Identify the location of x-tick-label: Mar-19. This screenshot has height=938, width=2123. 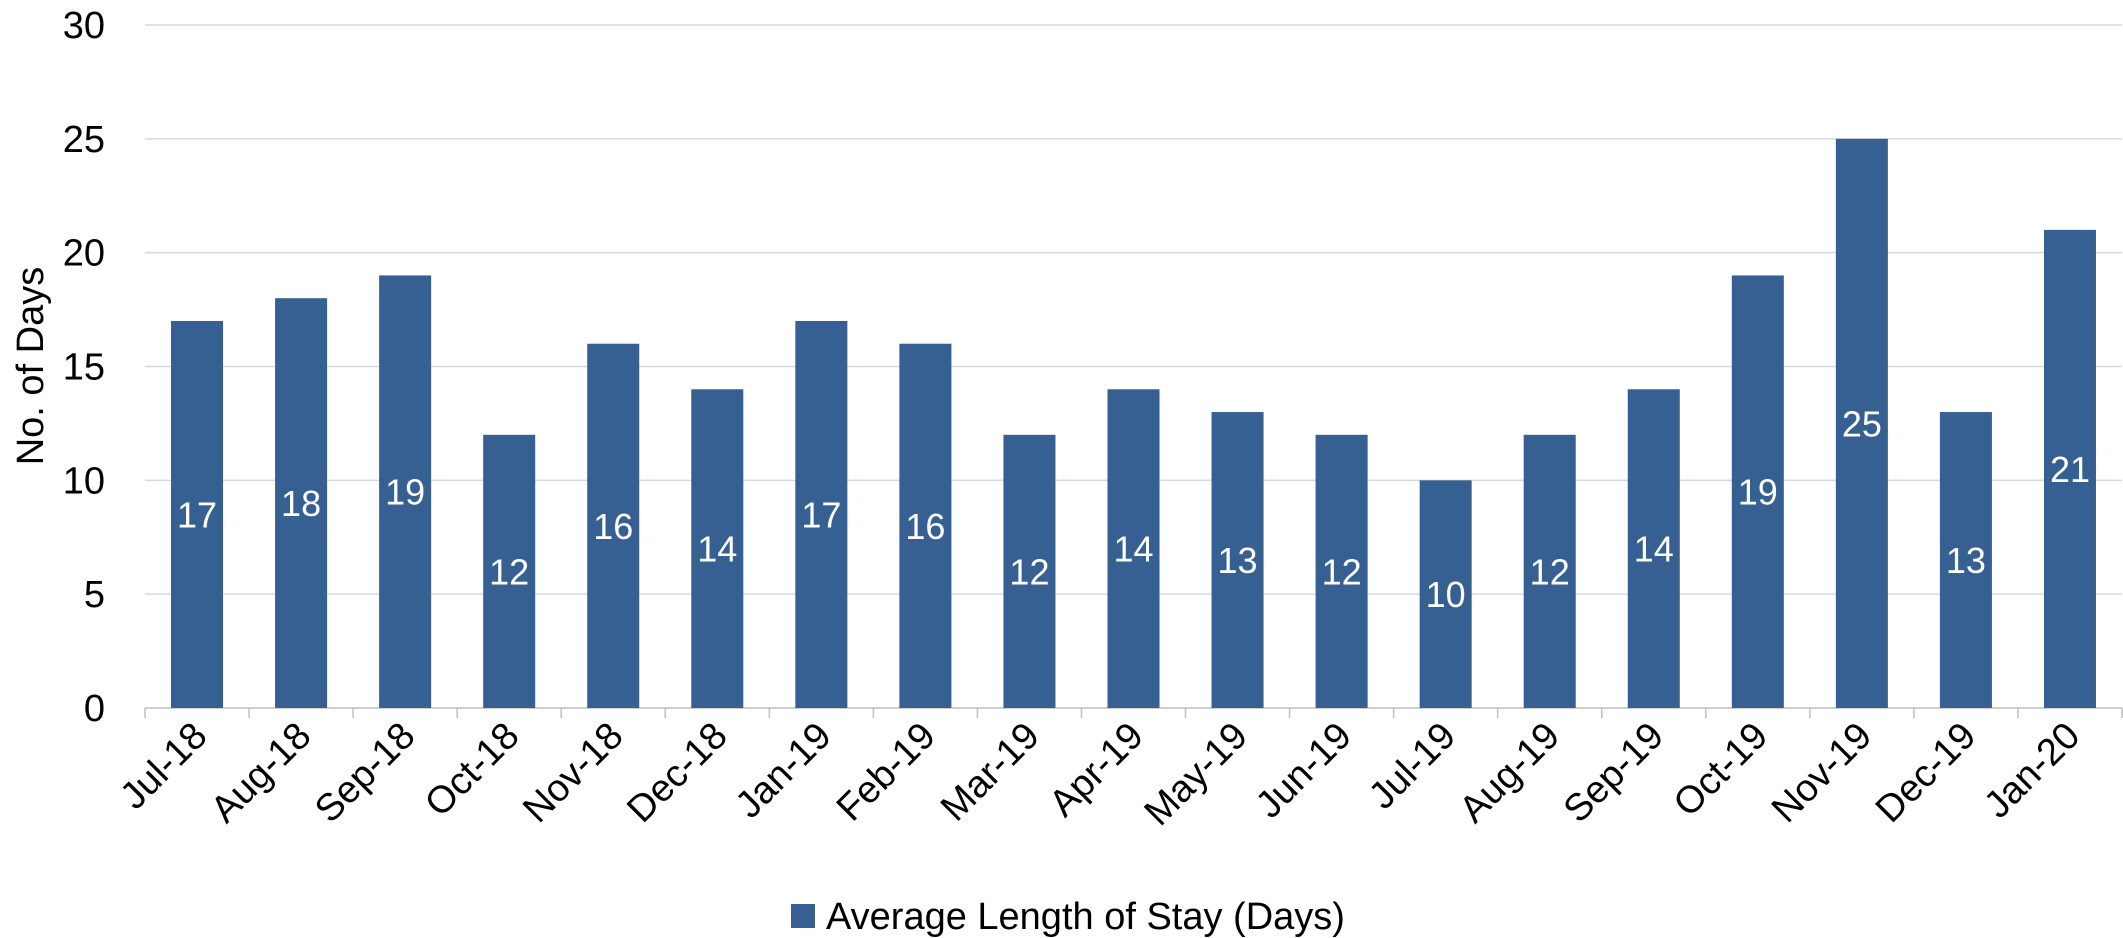
(990, 772).